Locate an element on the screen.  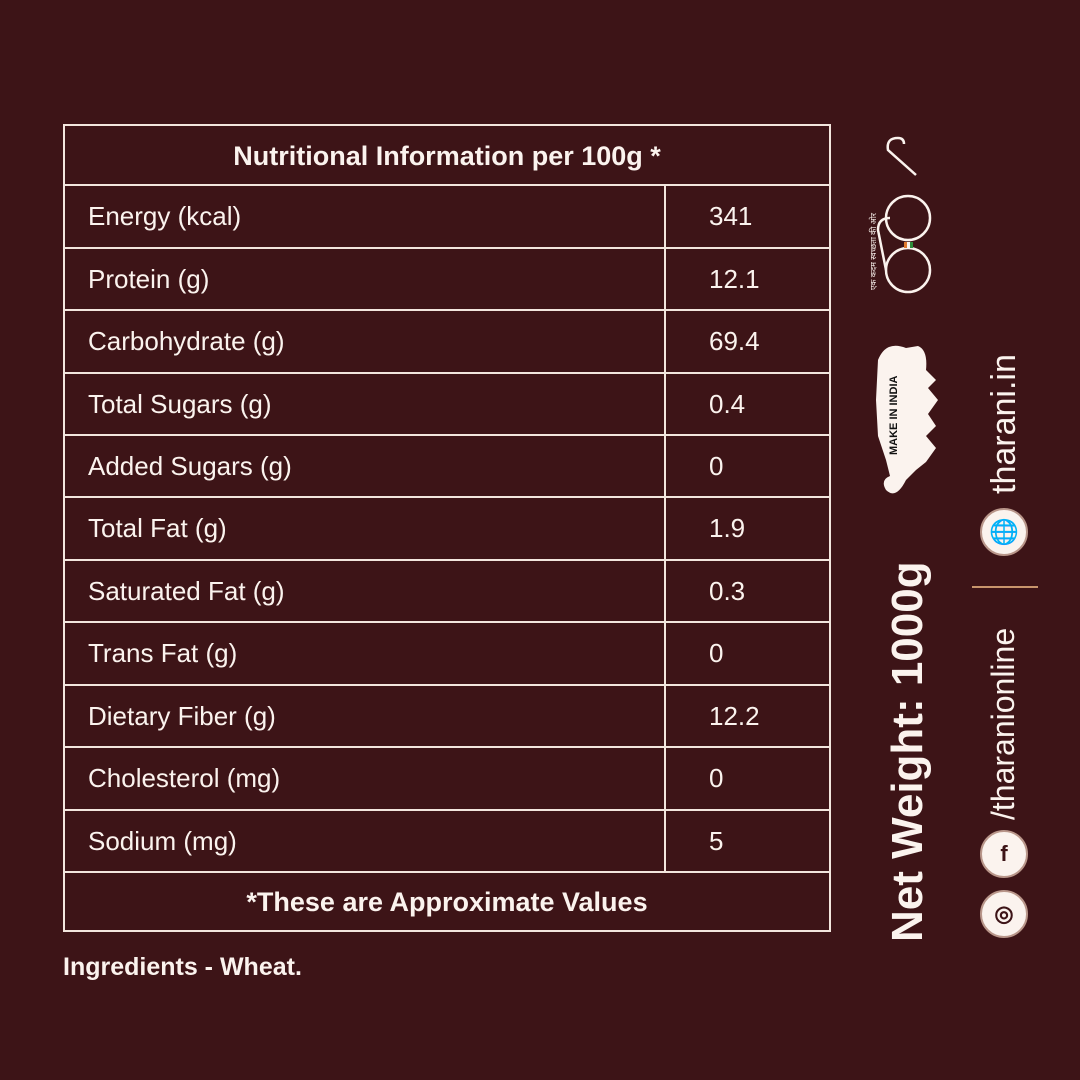
divider is located at coordinates (1005, 587).